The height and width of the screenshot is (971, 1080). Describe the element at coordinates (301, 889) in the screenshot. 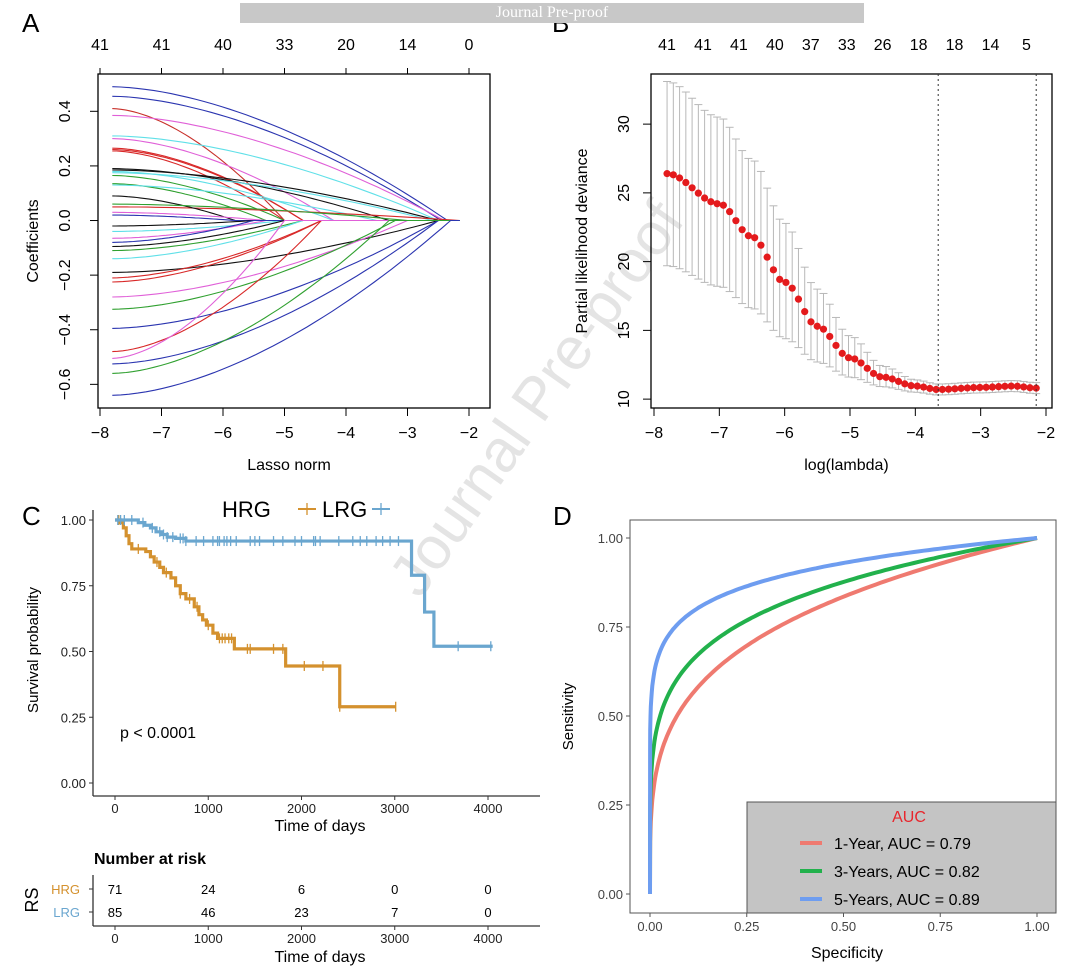

I see `risk-count: 6` at that location.